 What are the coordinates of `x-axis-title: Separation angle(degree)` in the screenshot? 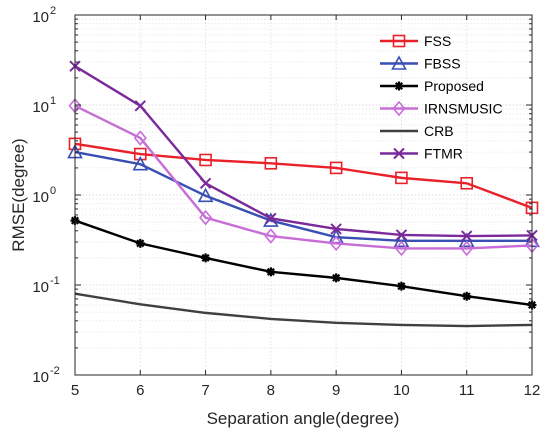 It's located at (303, 418).